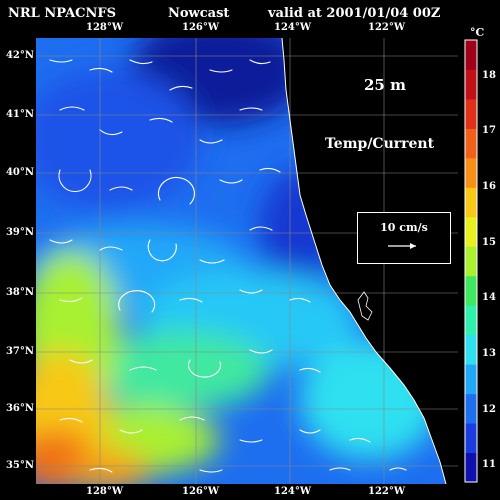 This screenshot has height=500, width=500. I want to click on colorbar-tick: 11, so click(489, 464).